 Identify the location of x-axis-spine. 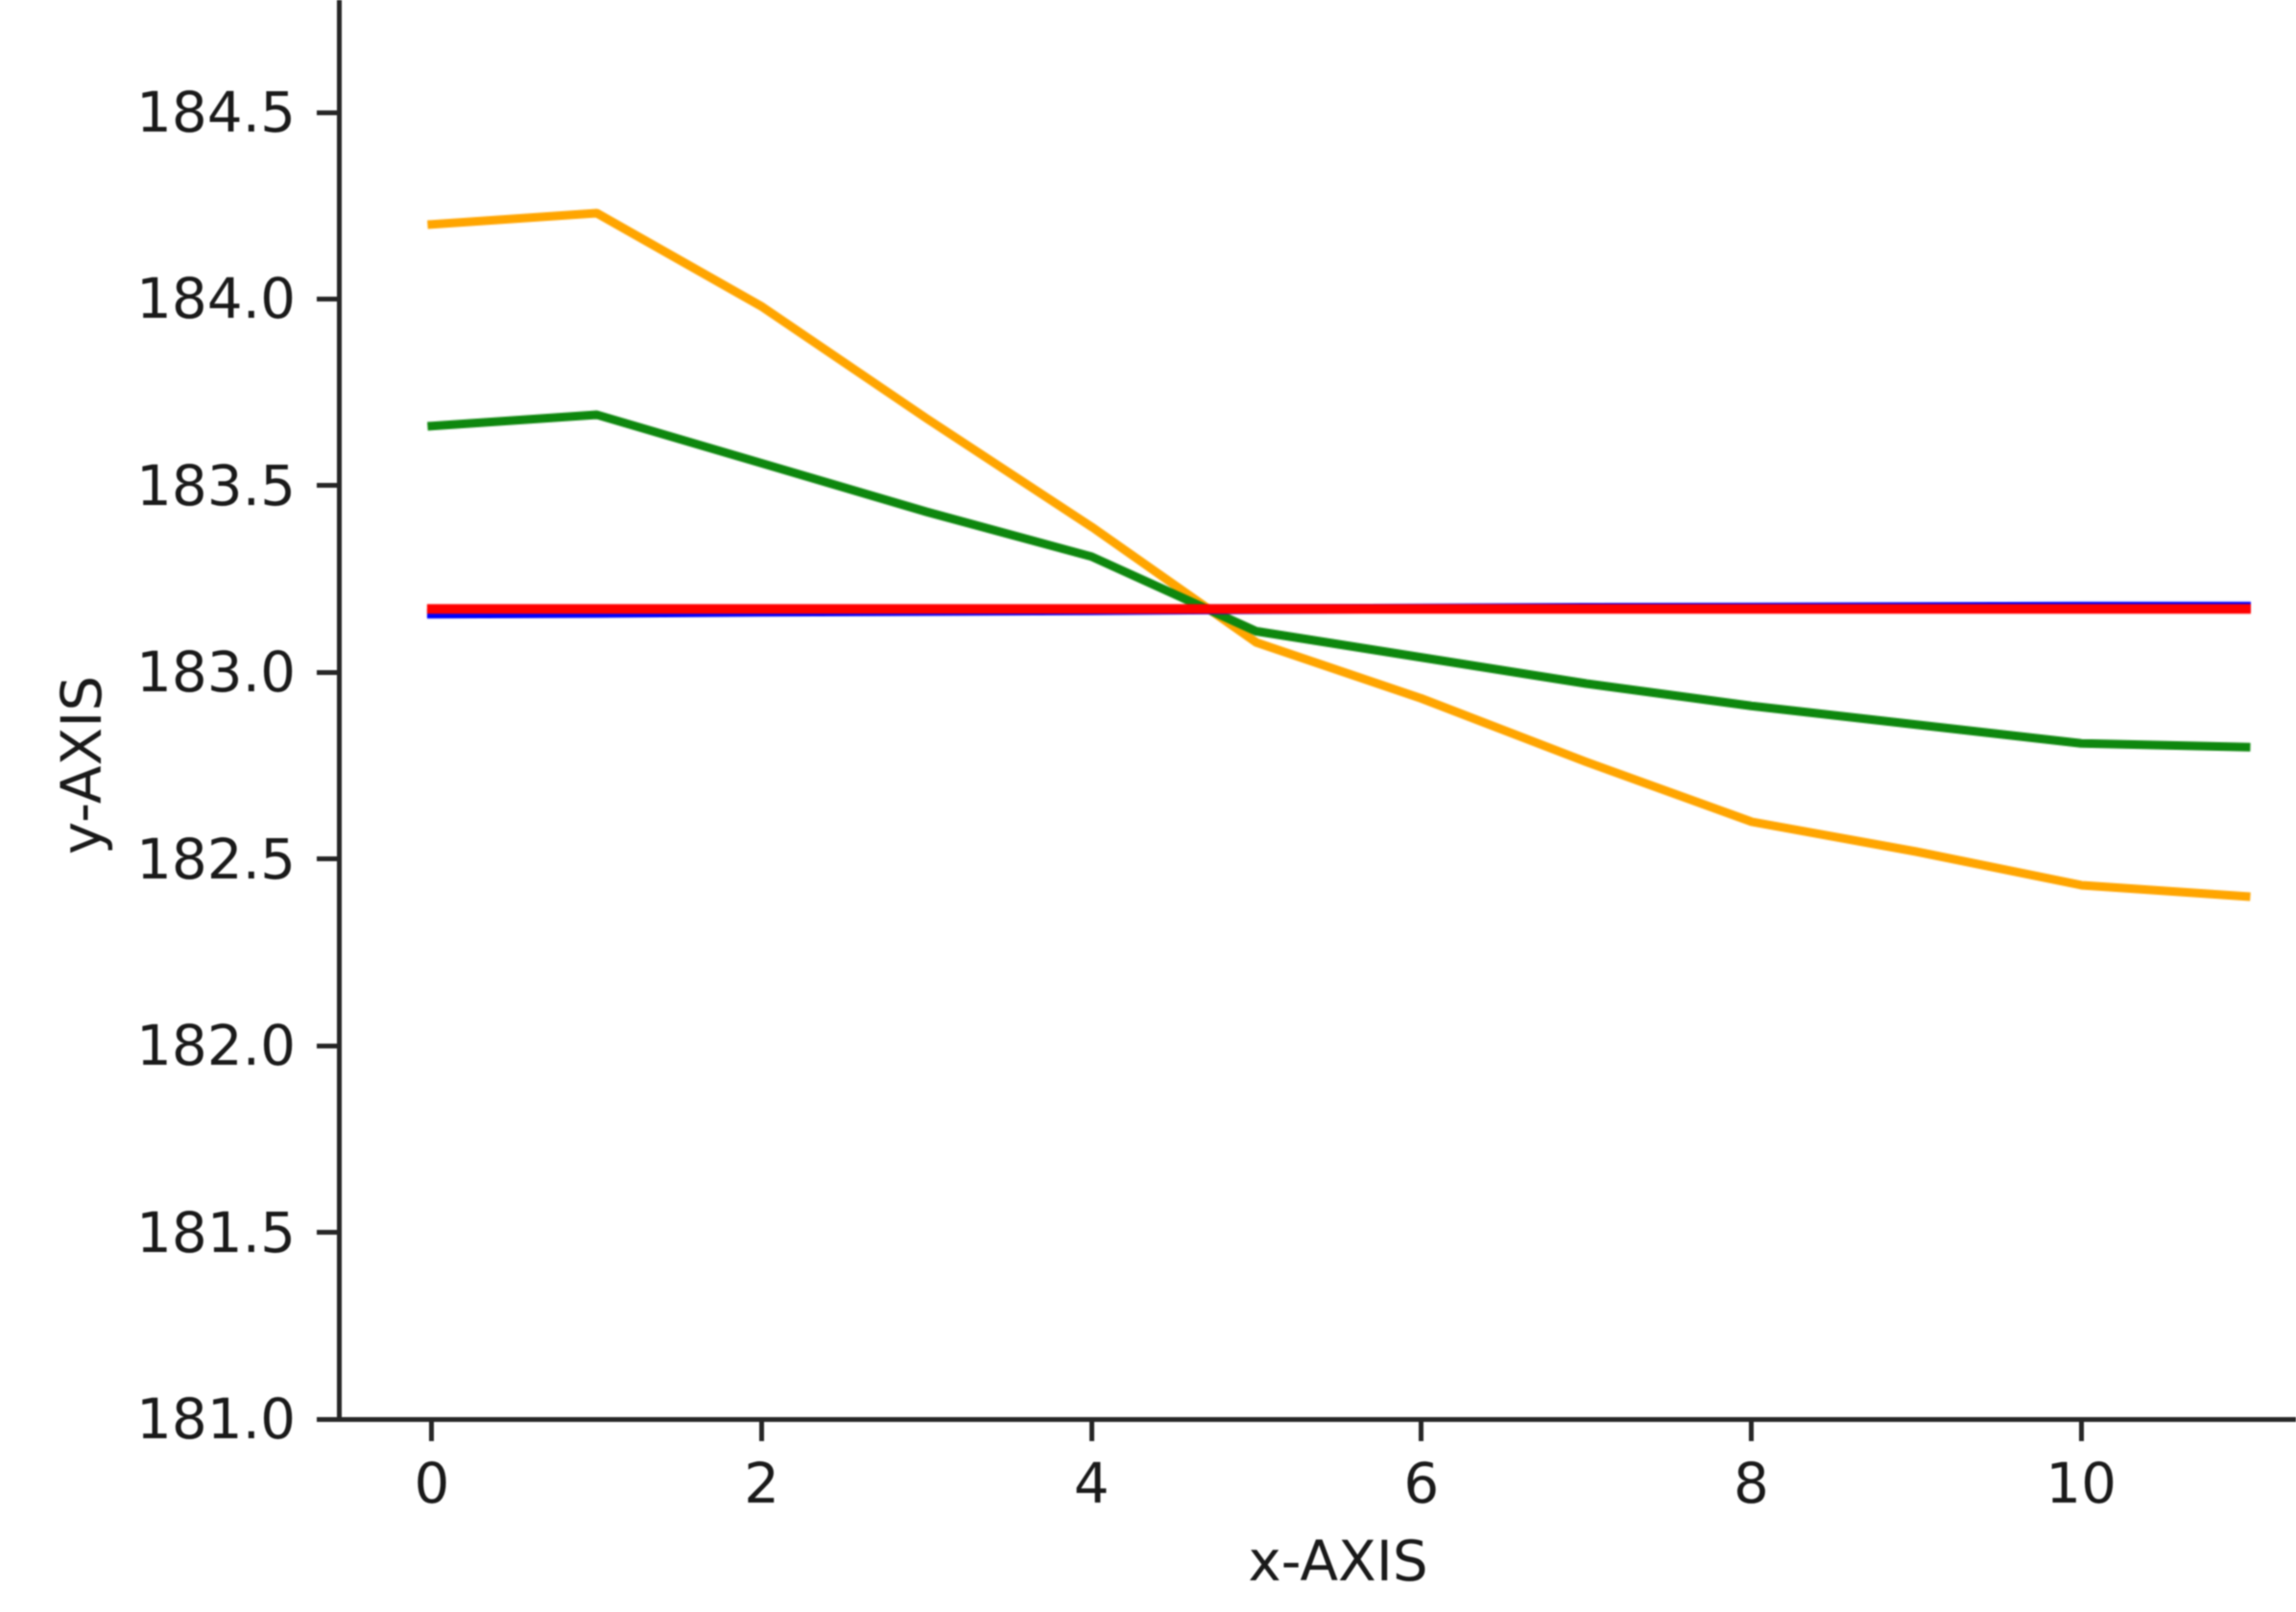
(1316, 1419).